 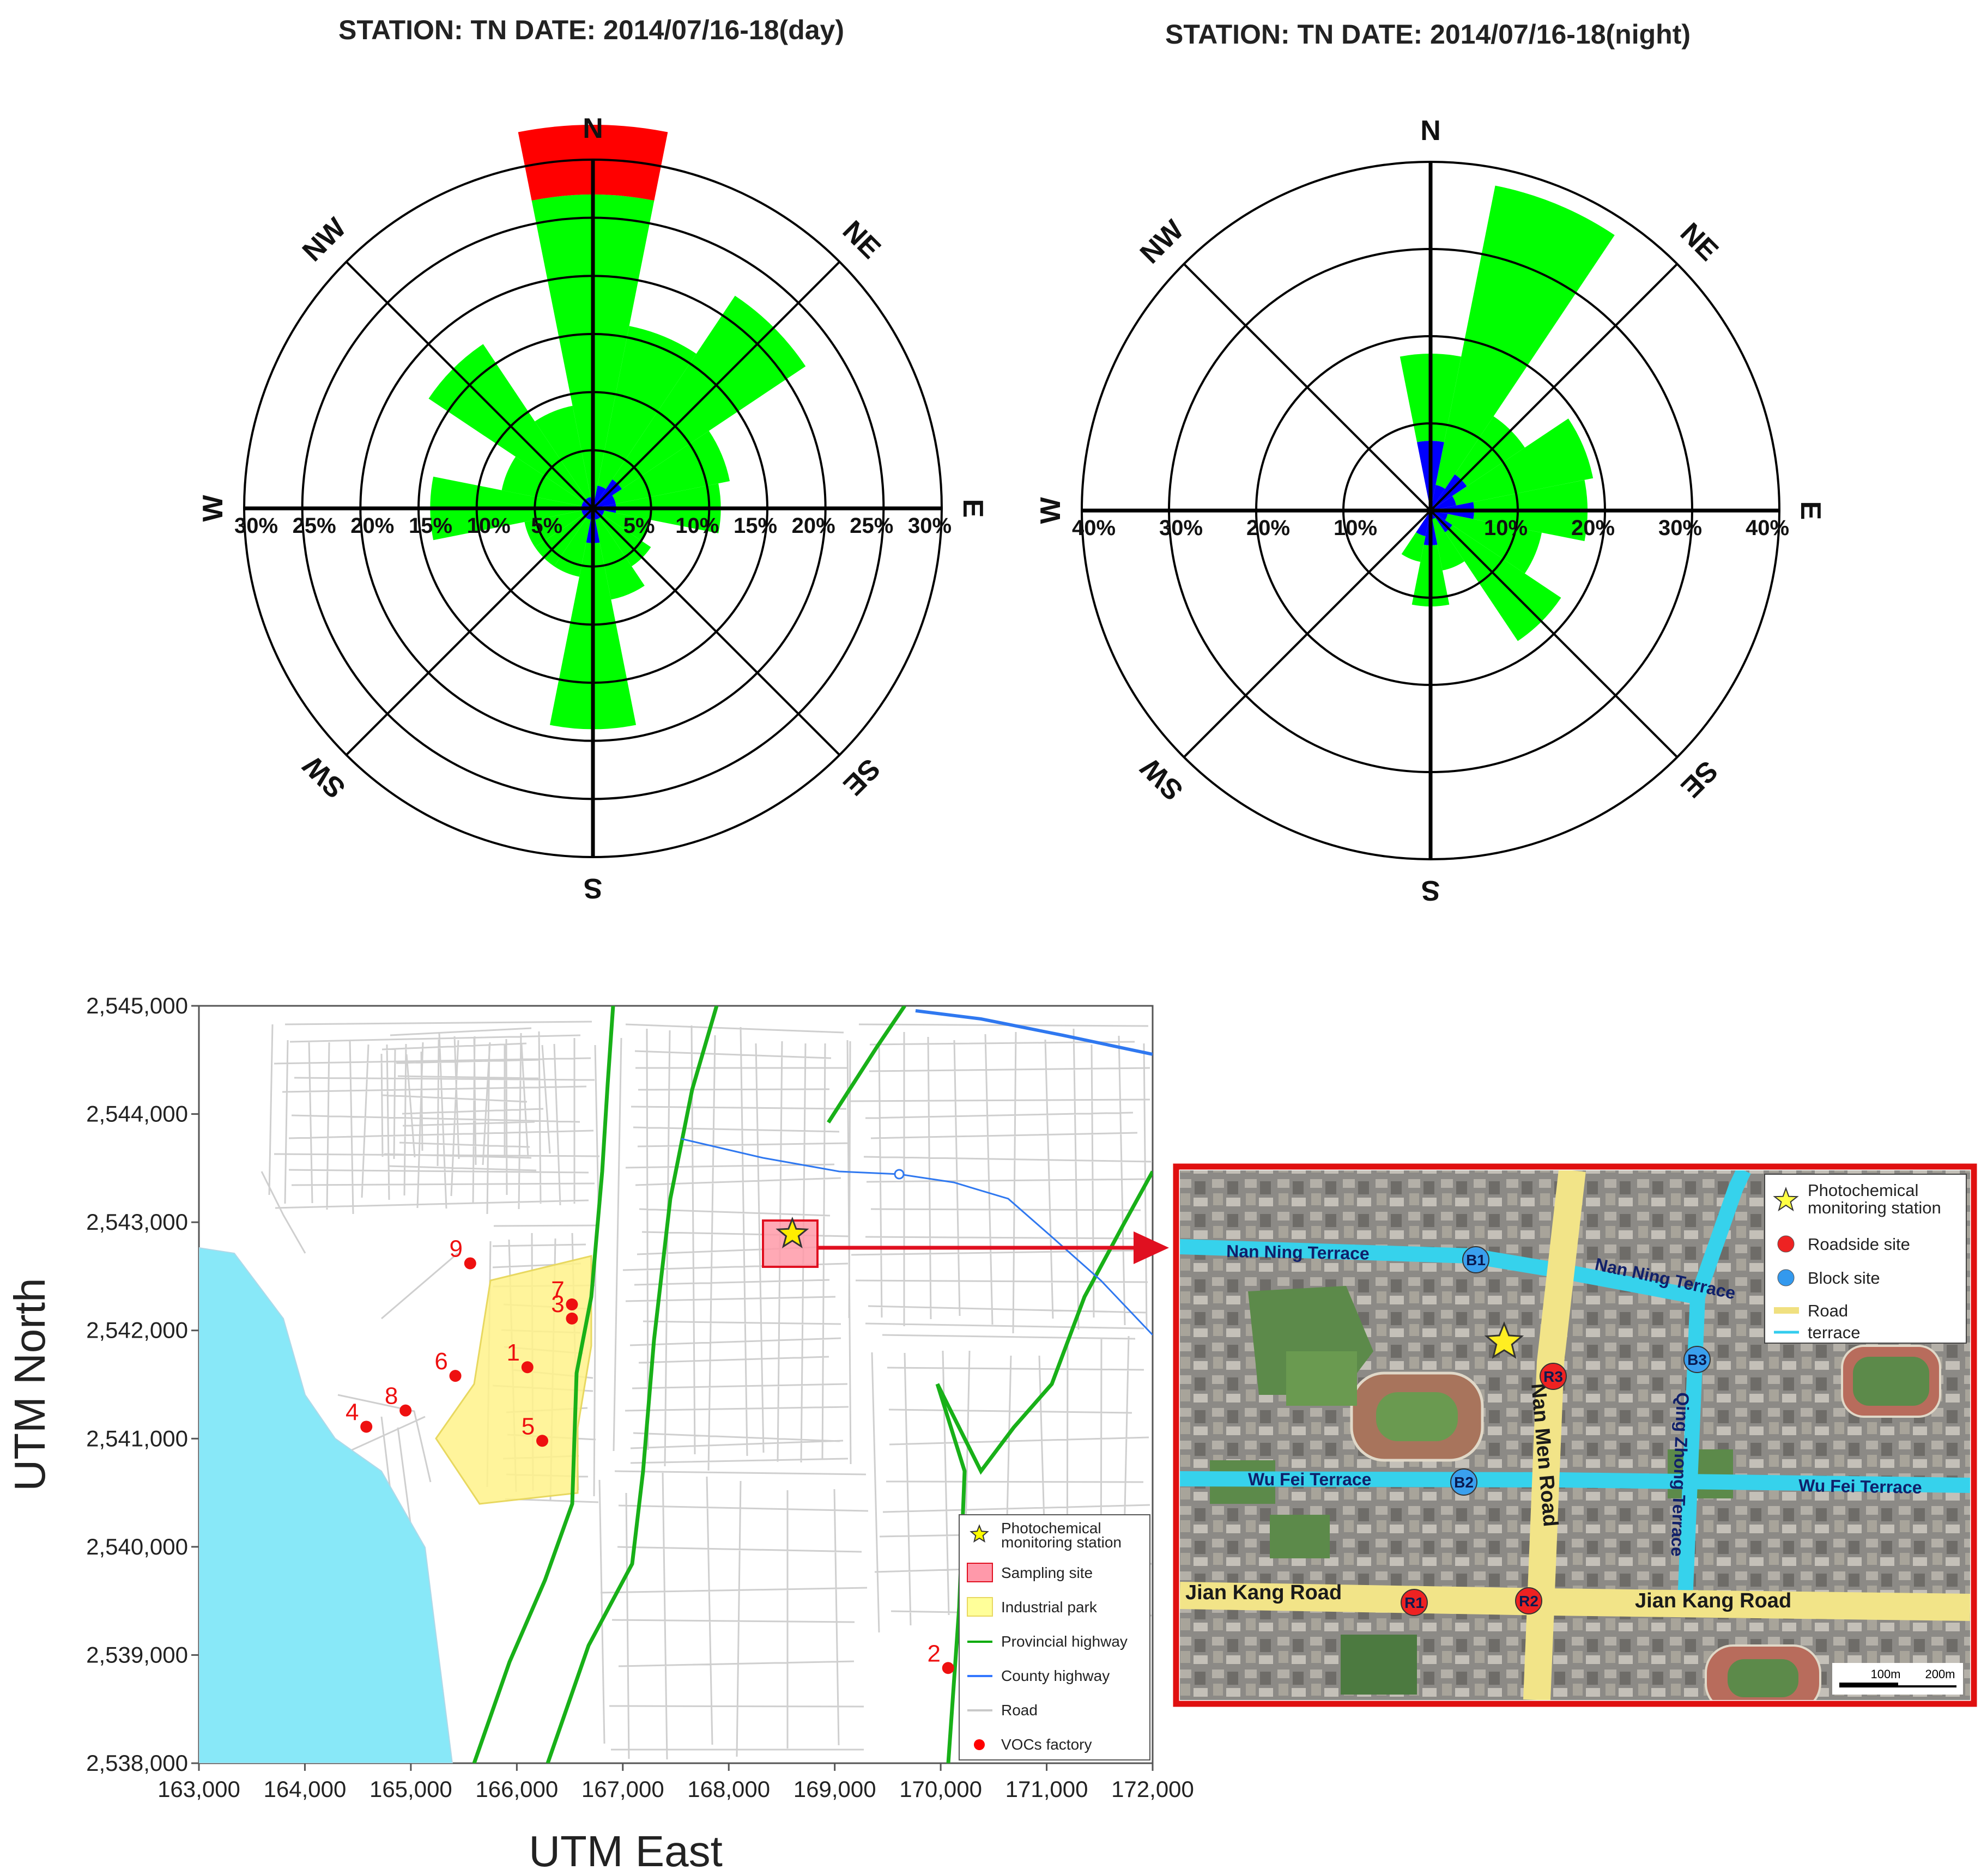 What do you see at coordinates (137, 1438) in the screenshot?
I see `y-tick-4: 2,541,000` at bounding box center [137, 1438].